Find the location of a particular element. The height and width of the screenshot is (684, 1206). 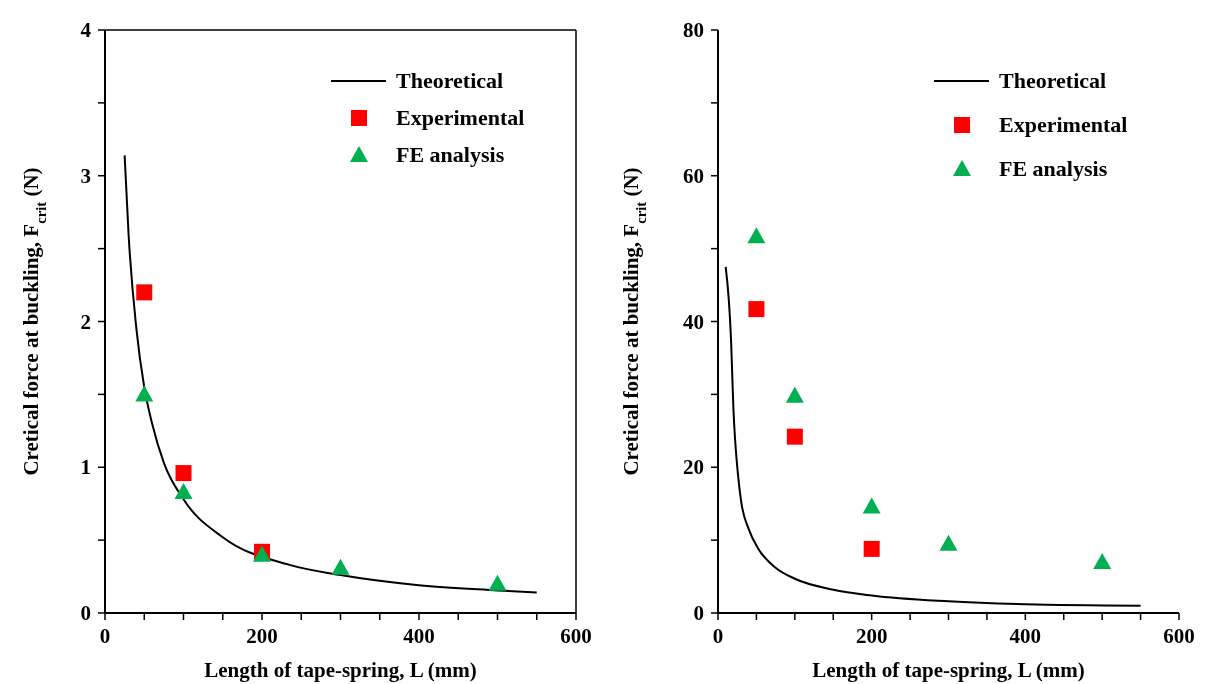

y-tick-label: 40 is located at coordinates (693, 321).